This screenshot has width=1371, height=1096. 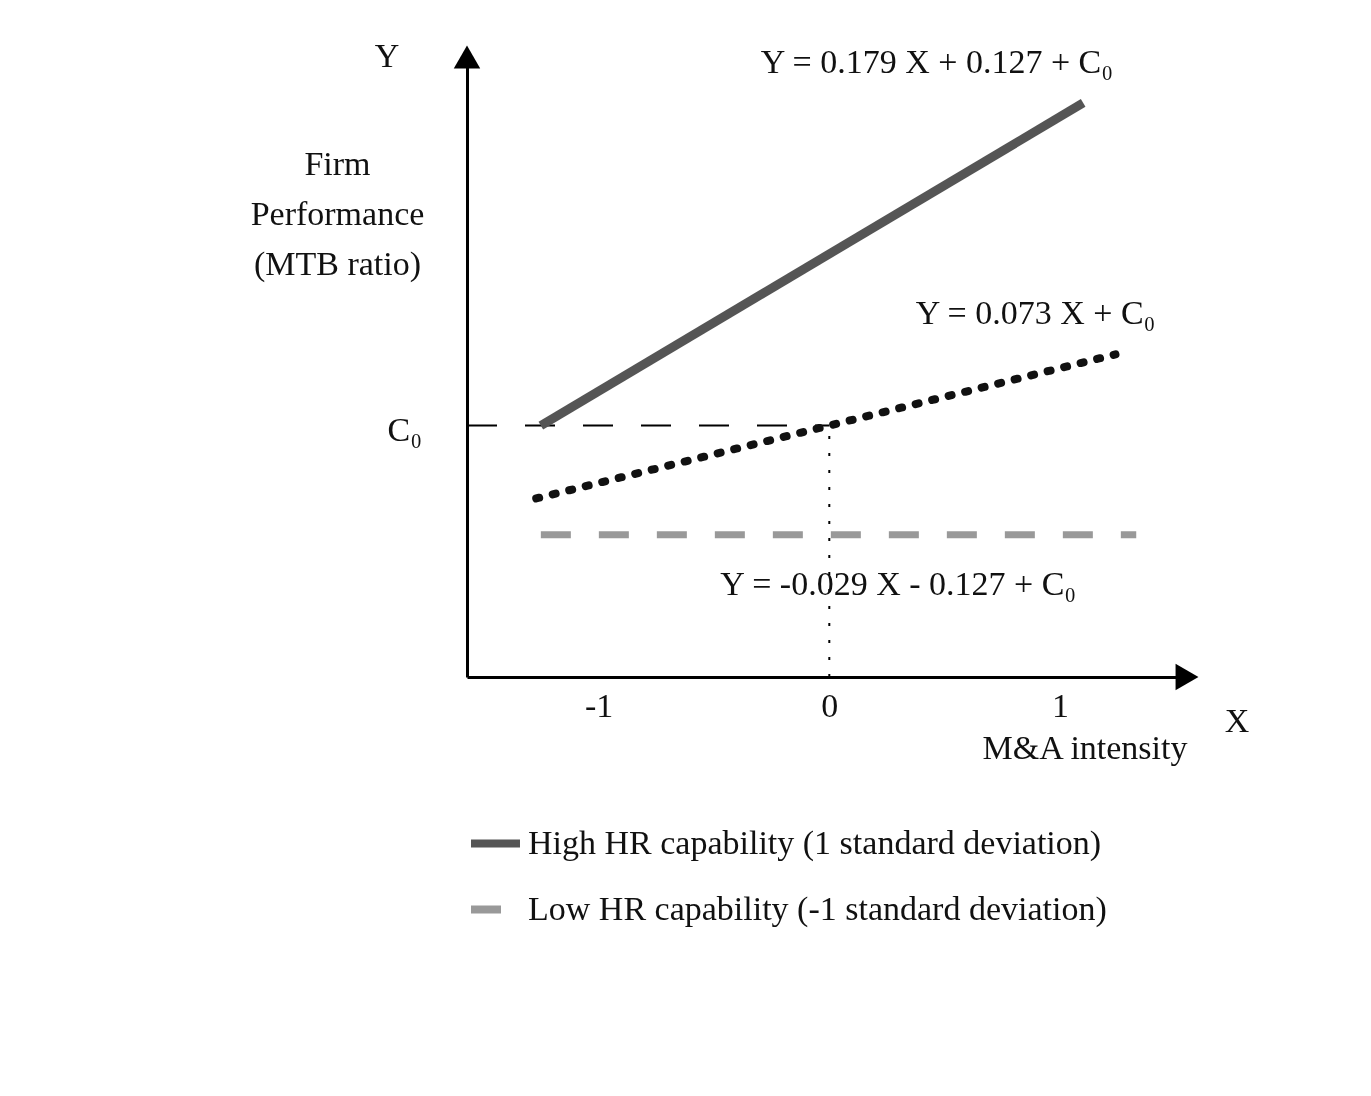 What do you see at coordinates (1061, 705) in the screenshot?
I see `x-tick-label: 1` at bounding box center [1061, 705].